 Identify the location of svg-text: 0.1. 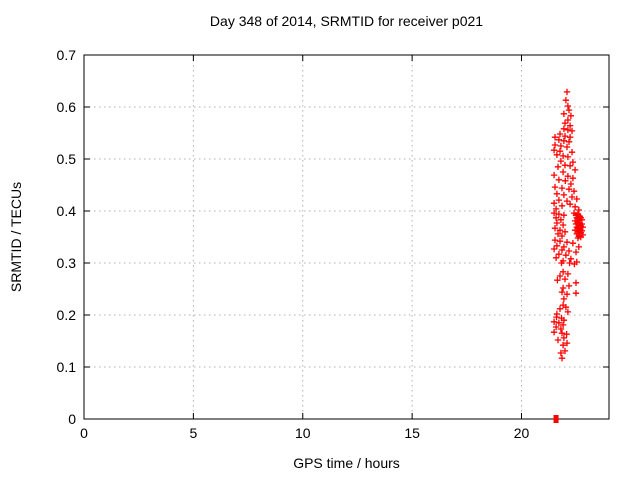
(67, 367).